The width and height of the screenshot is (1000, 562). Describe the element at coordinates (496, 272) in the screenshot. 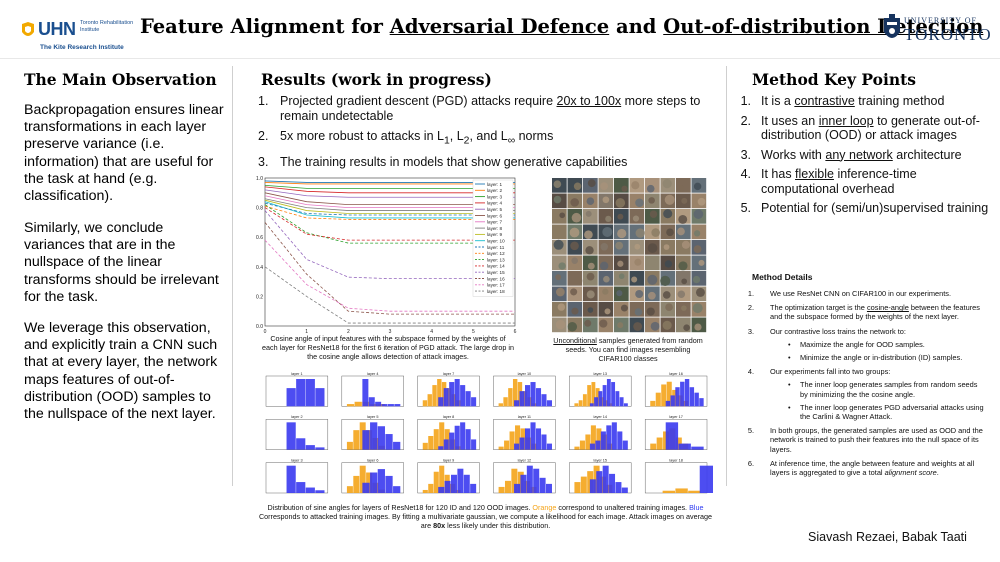

I see `legend-label: layer: 15` at that location.